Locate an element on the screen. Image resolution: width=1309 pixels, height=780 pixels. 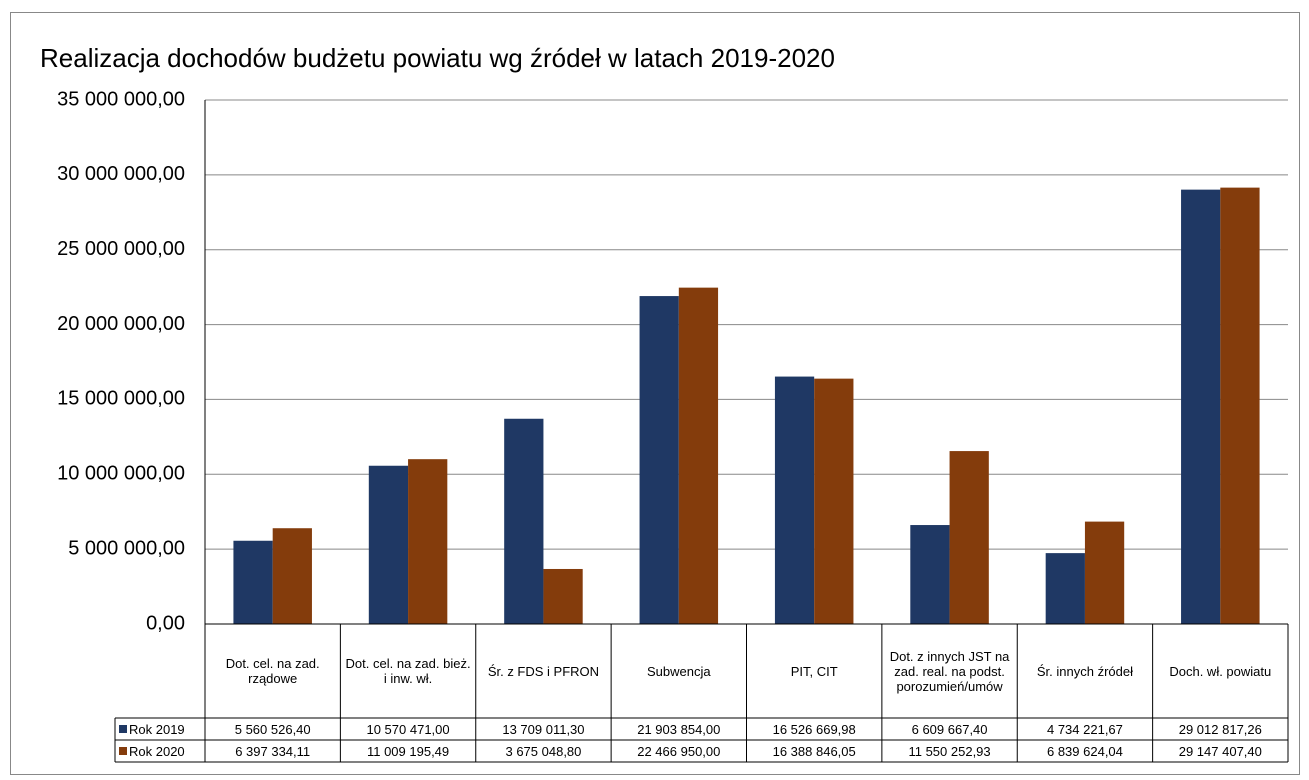
x-tick-label: Dot. cel. na zad. bież. i inw. wł. is located at coordinates (408, 671).